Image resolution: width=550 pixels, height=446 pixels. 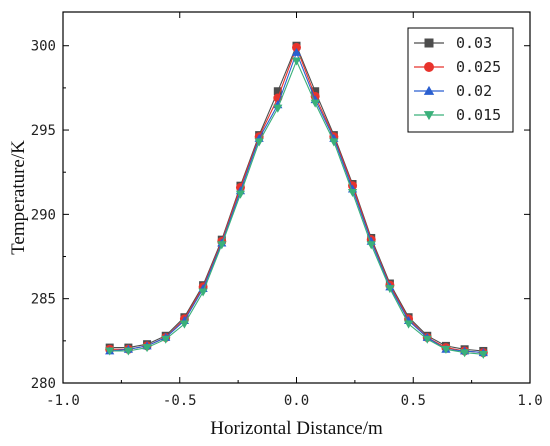 I want to click on x-tick-label: 0.5, so click(x=413, y=401).